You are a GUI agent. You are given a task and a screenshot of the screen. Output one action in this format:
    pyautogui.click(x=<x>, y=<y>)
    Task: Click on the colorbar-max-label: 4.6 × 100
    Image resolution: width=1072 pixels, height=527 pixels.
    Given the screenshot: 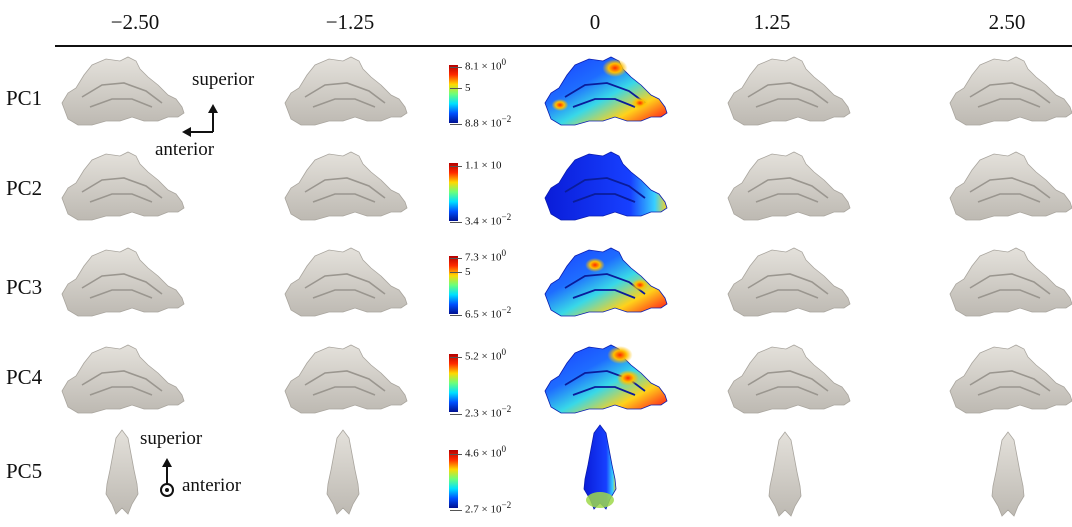 What is the action you would take?
    pyautogui.click(x=478, y=452)
    